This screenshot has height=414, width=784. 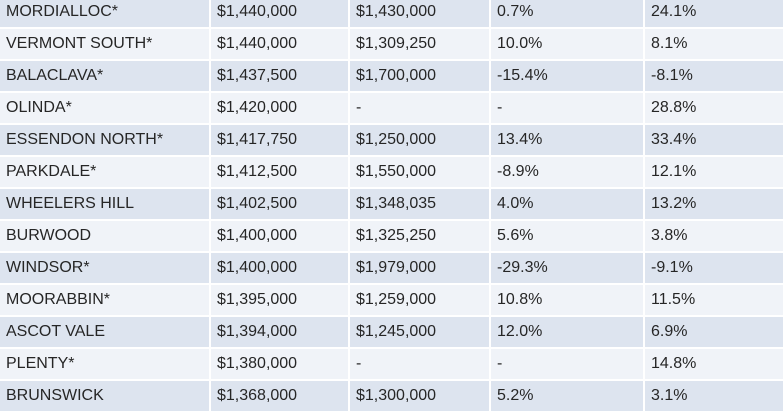 I want to click on suburb-cell: WHEELERS HILL, so click(x=105, y=204).